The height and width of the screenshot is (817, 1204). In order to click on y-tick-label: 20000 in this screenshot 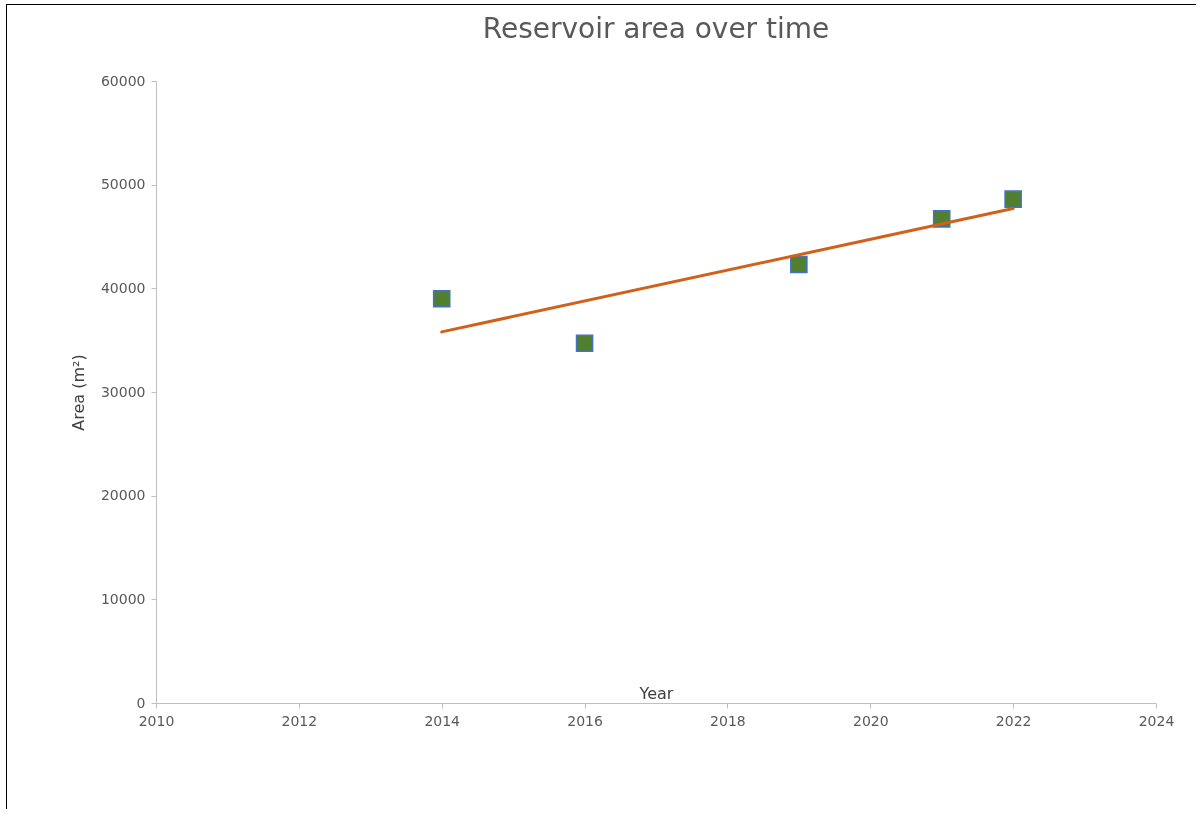, I will do `click(123, 495)`.